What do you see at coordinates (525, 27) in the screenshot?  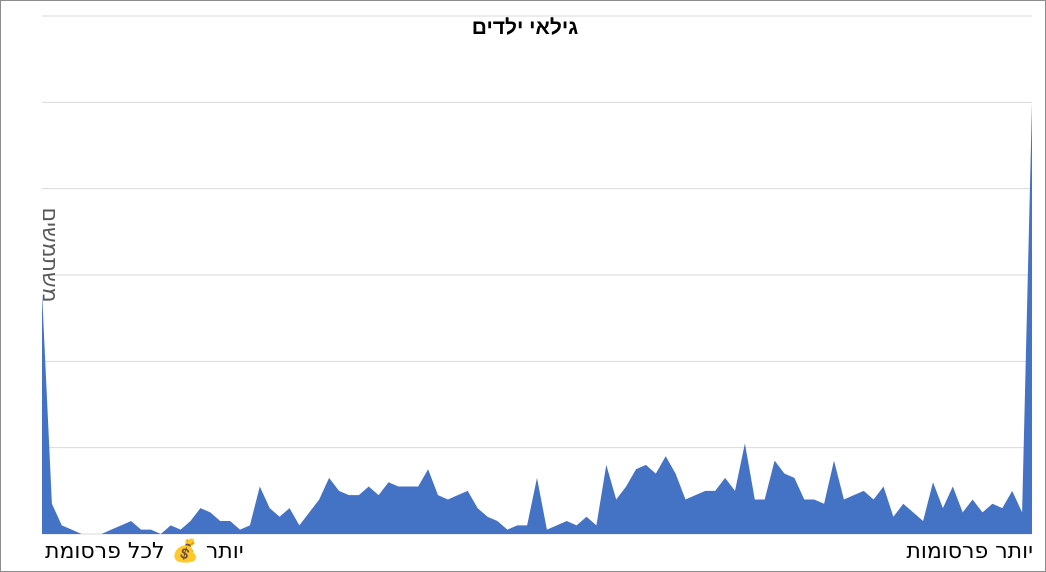 I see `chart-title: גילאי ילדים` at bounding box center [525, 27].